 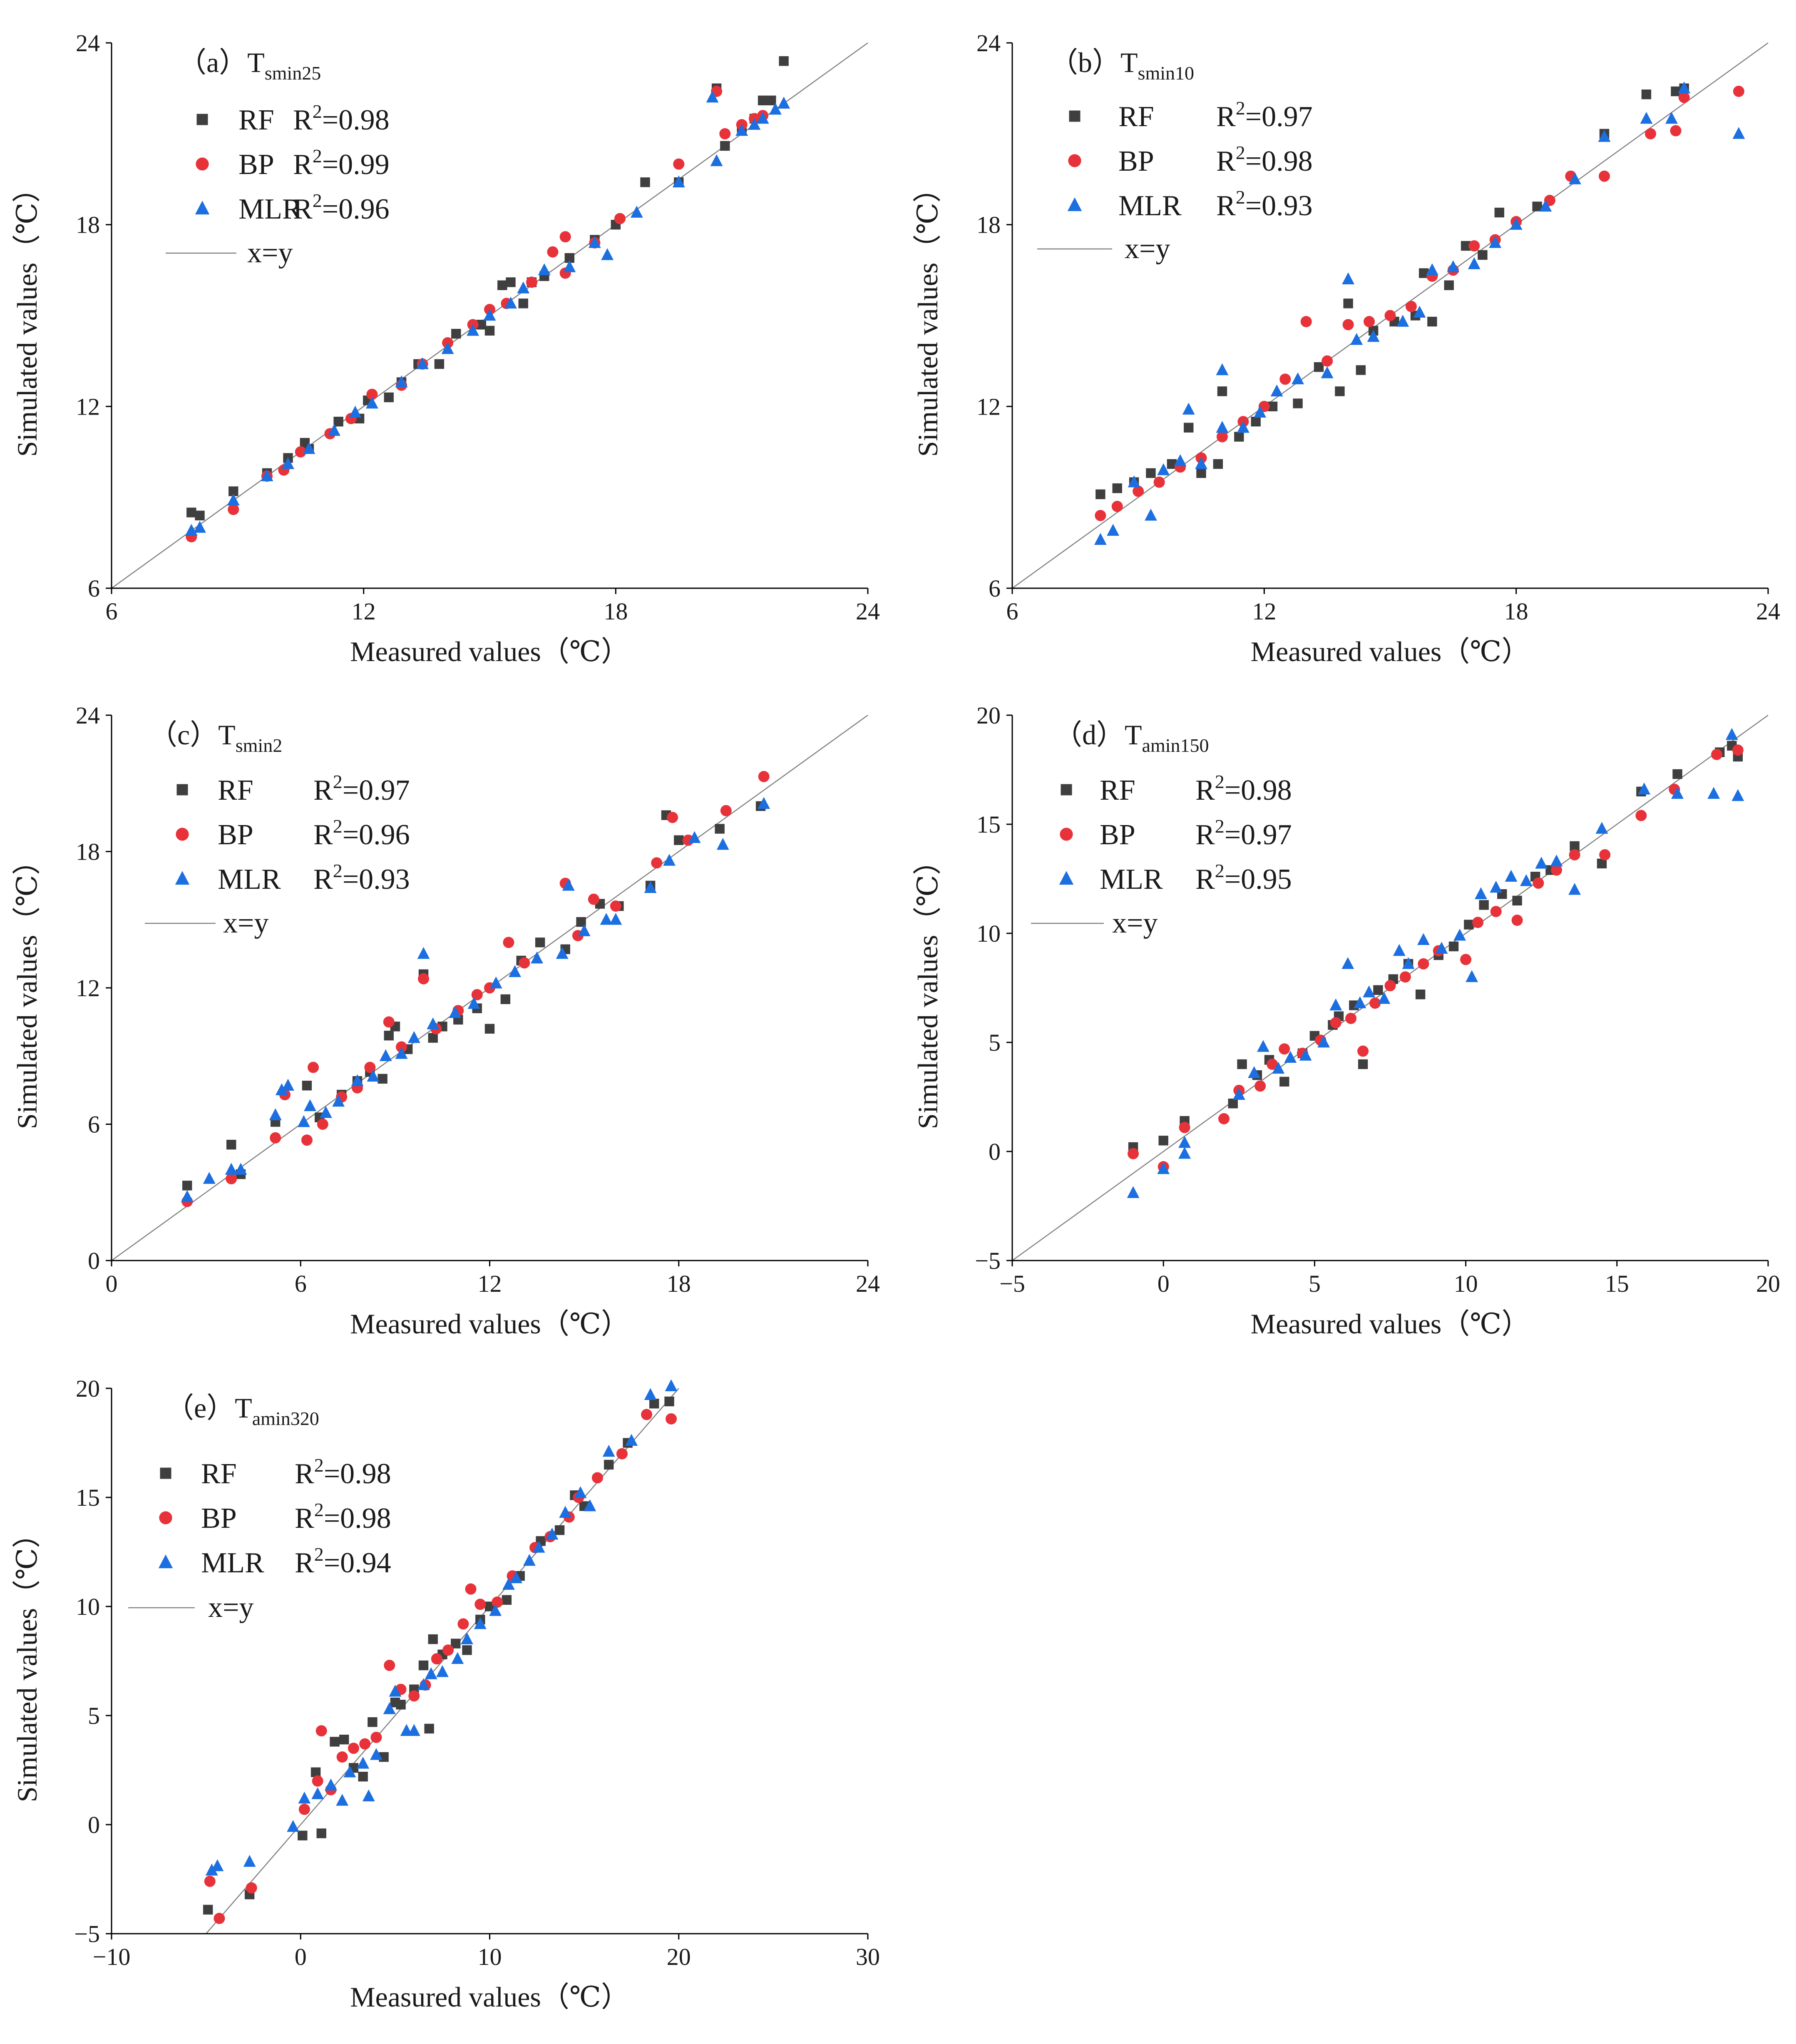 What do you see at coordinates (1012, 611) in the screenshot?
I see `x-tick-label: 6` at bounding box center [1012, 611].